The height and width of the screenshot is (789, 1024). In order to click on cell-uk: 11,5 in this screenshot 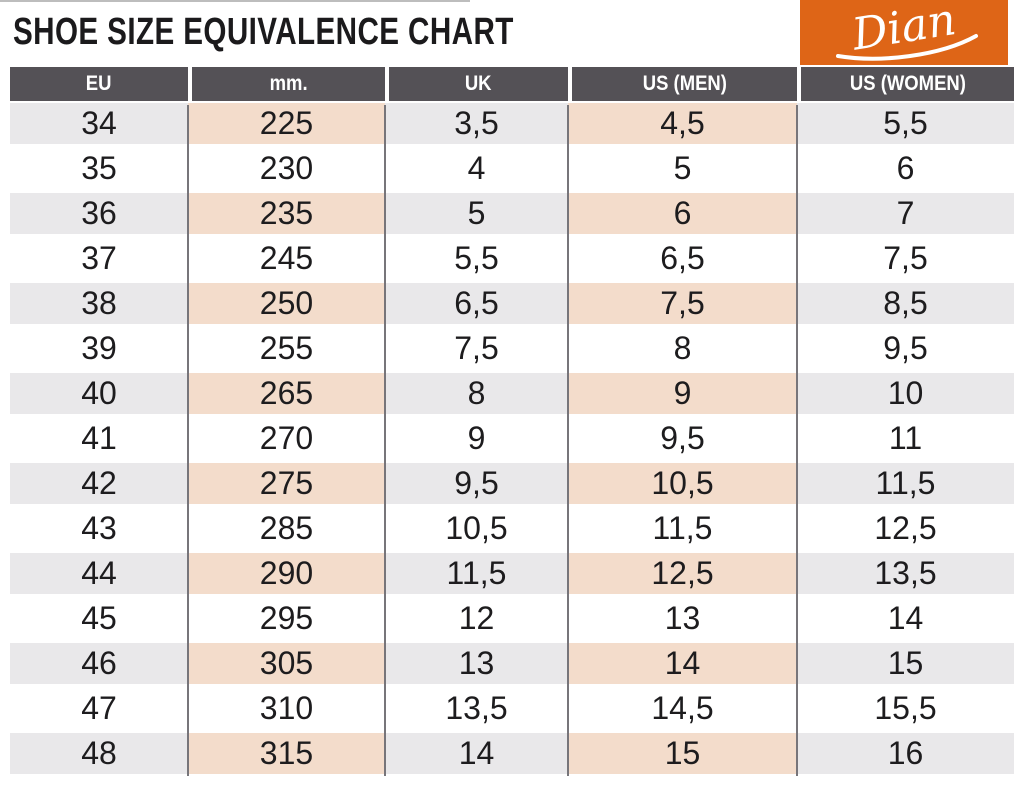, I will do `click(476, 575)`.